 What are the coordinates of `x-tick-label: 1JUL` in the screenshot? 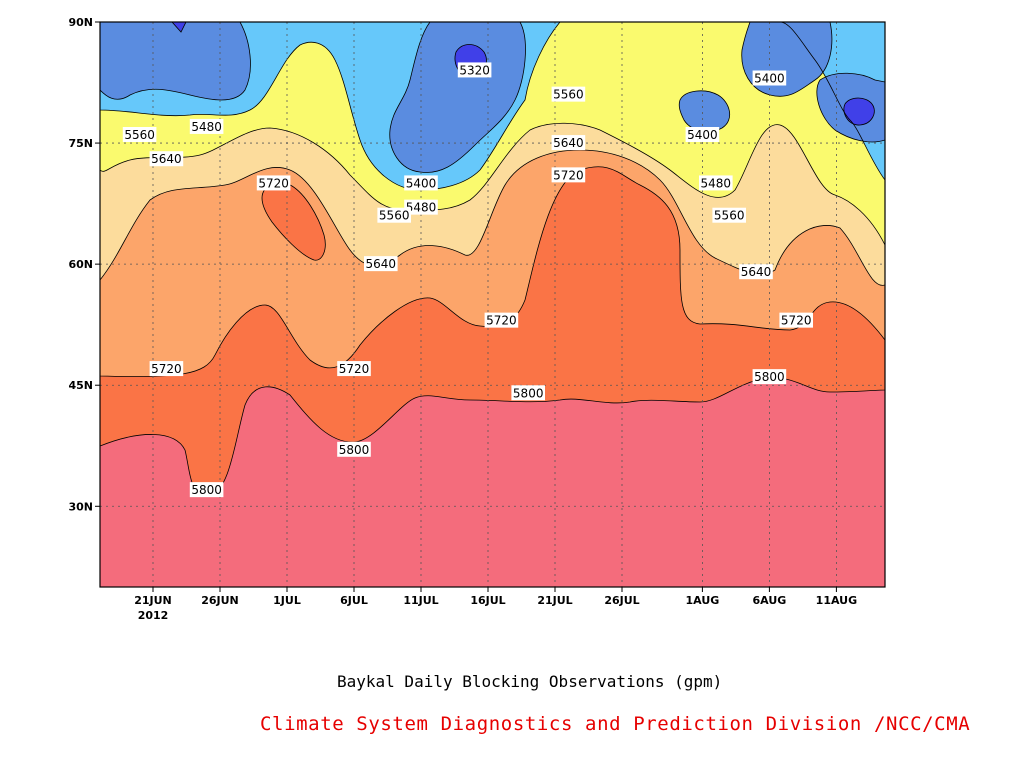 It's located at (287, 600).